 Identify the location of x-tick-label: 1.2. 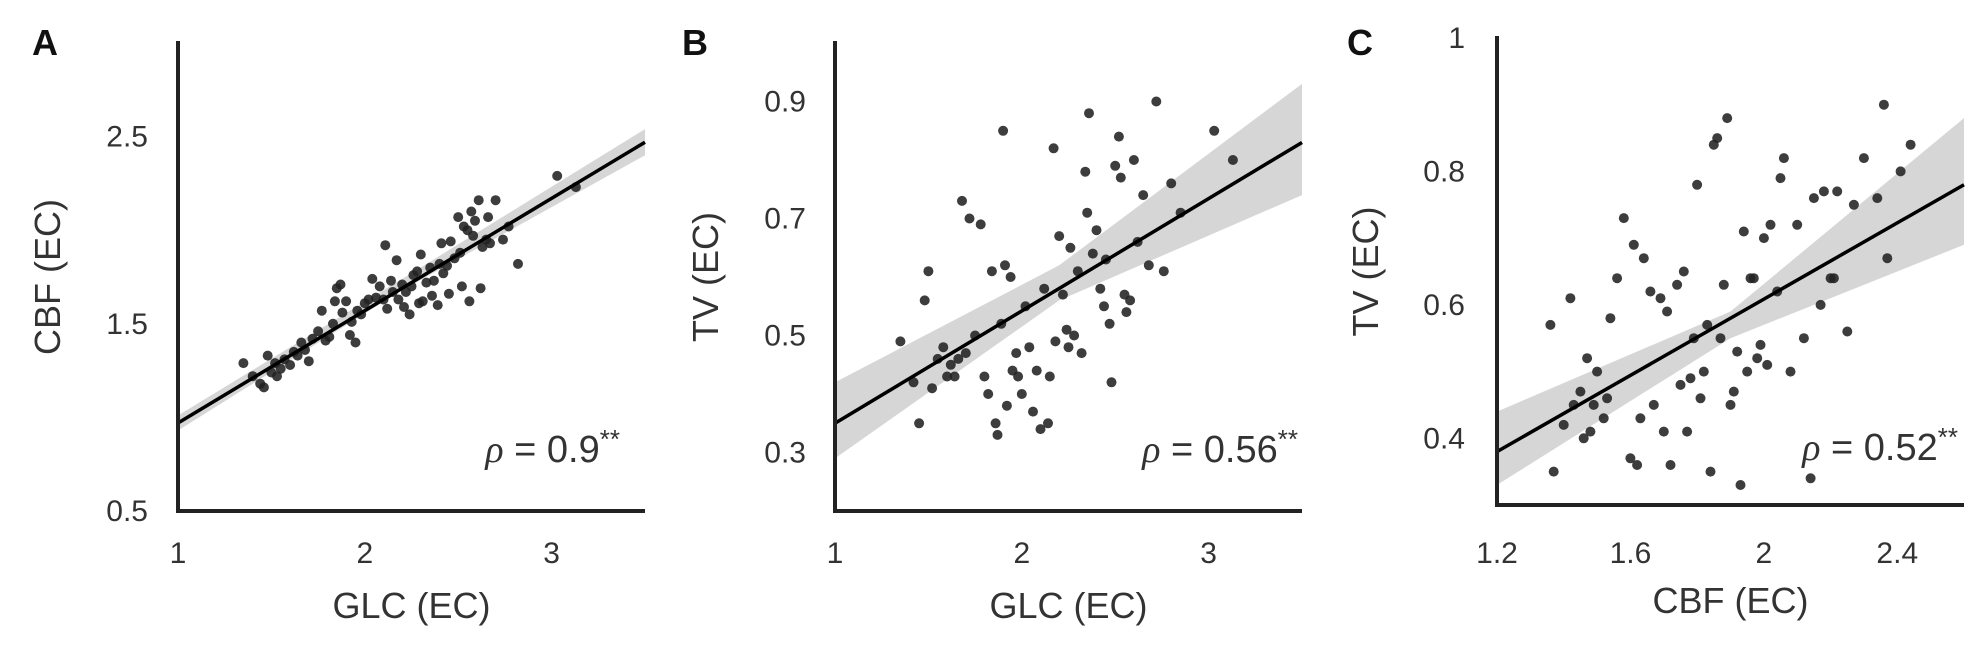
(1497, 553).